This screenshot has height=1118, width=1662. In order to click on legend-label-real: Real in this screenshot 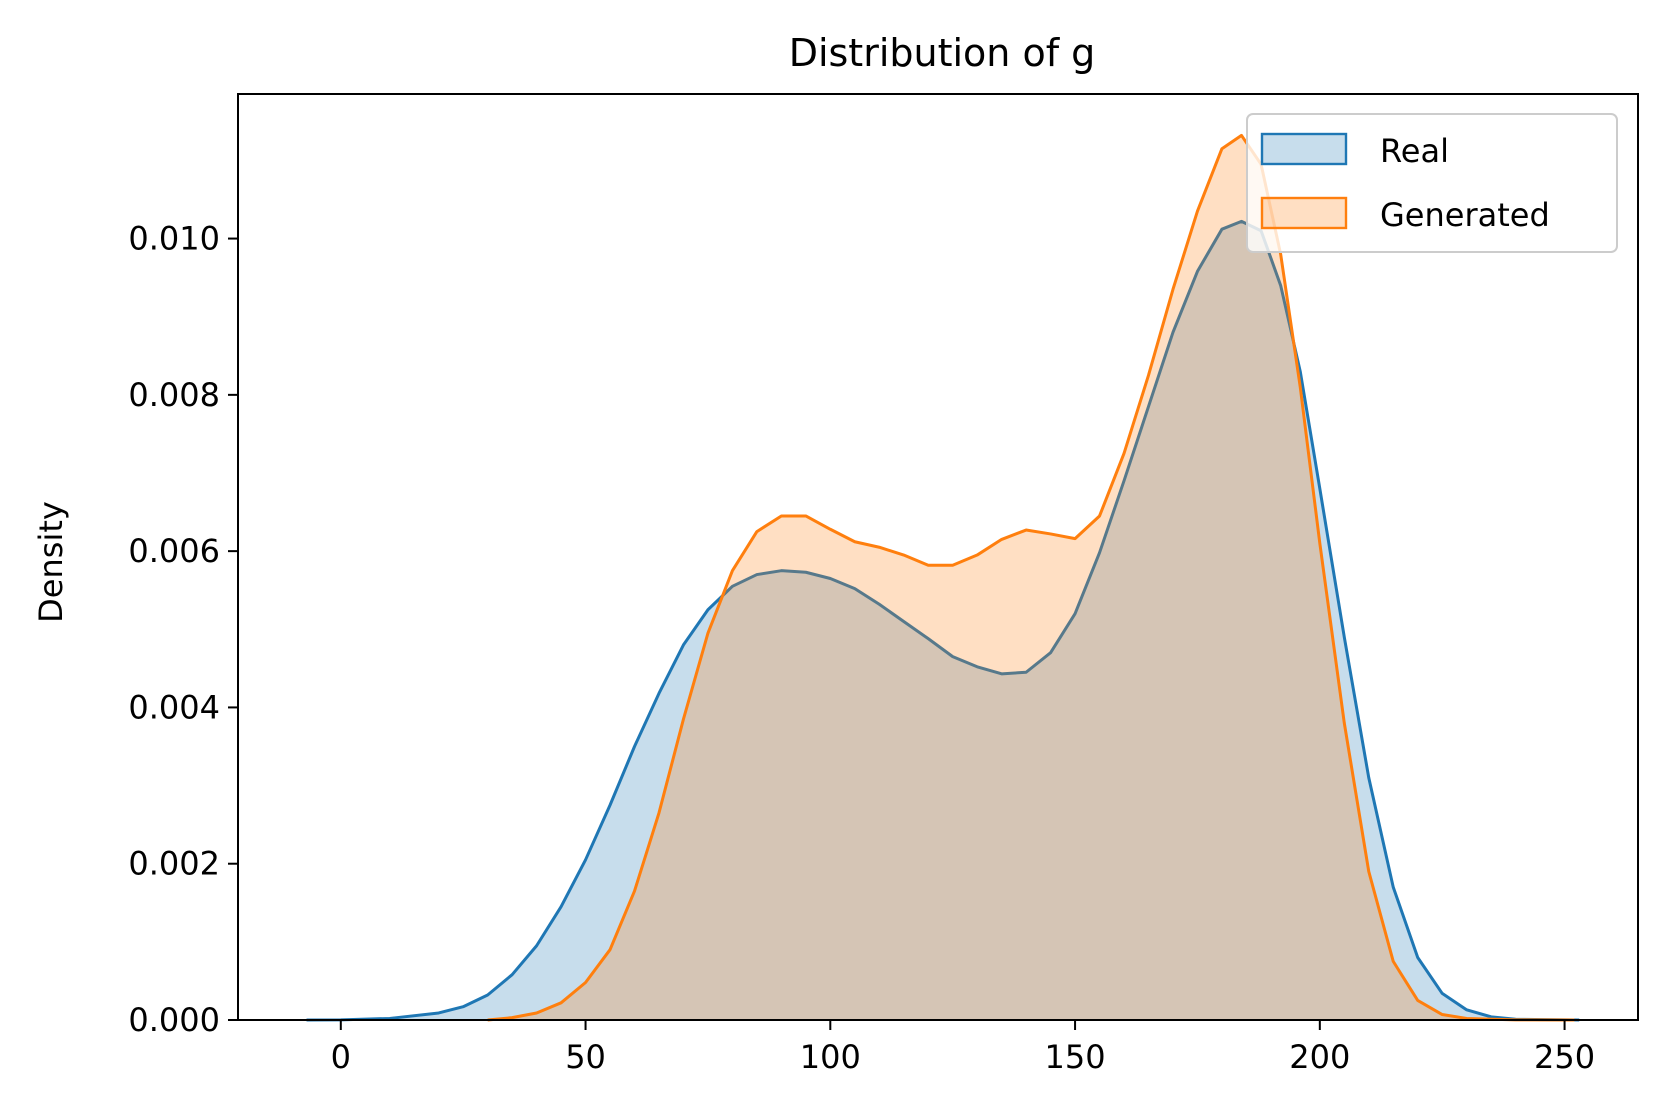, I will do `click(1414, 151)`.